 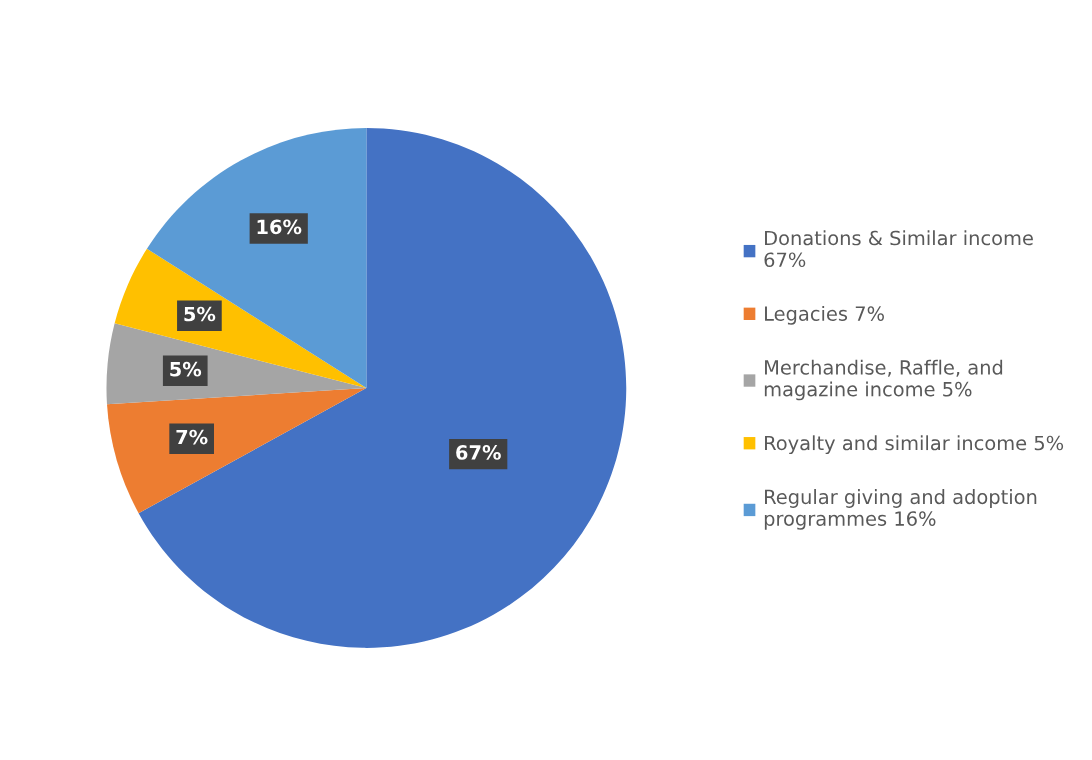 I want to click on data-label: 7%, so click(x=192, y=437).